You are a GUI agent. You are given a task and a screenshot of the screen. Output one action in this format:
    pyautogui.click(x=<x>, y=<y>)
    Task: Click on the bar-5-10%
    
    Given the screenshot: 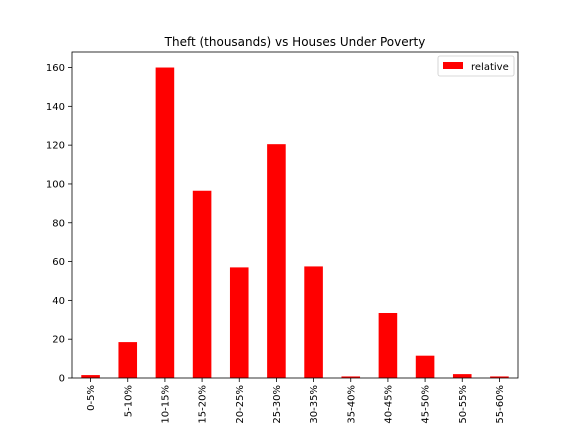 What is the action you would take?
    pyautogui.click(x=128, y=360)
    